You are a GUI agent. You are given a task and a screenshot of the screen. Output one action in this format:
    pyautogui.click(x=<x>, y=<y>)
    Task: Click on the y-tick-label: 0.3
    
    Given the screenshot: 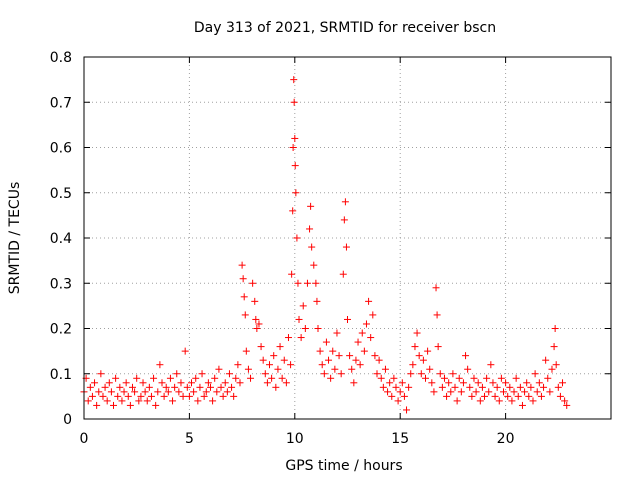 What is the action you would take?
    pyautogui.click(x=61, y=284)
    